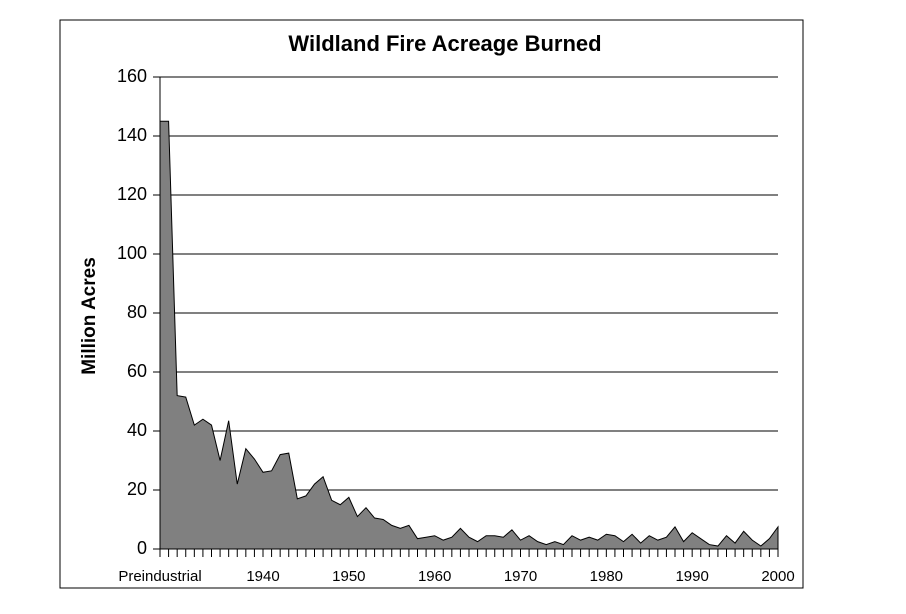 The width and height of the screenshot is (906, 614). What do you see at coordinates (137, 312) in the screenshot?
I see `y-tick-label: 80` at bounding box center [137, 312].